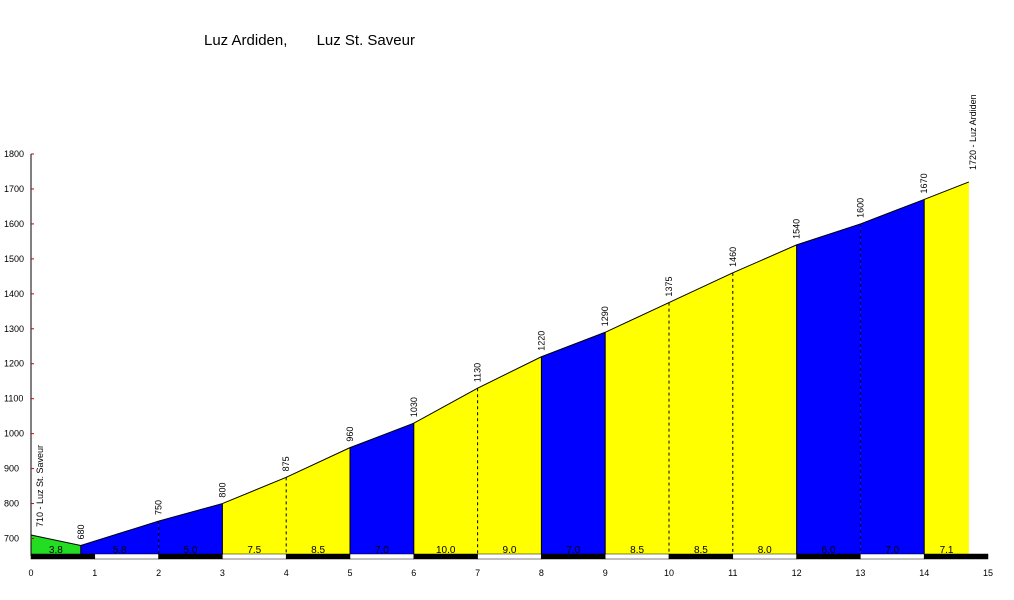 The image size is (1014, 600). Describe the element at coordinates (40, 486) in the screenshot. I see `elevation-label: 710 - Luz St. Saveur` at that location.